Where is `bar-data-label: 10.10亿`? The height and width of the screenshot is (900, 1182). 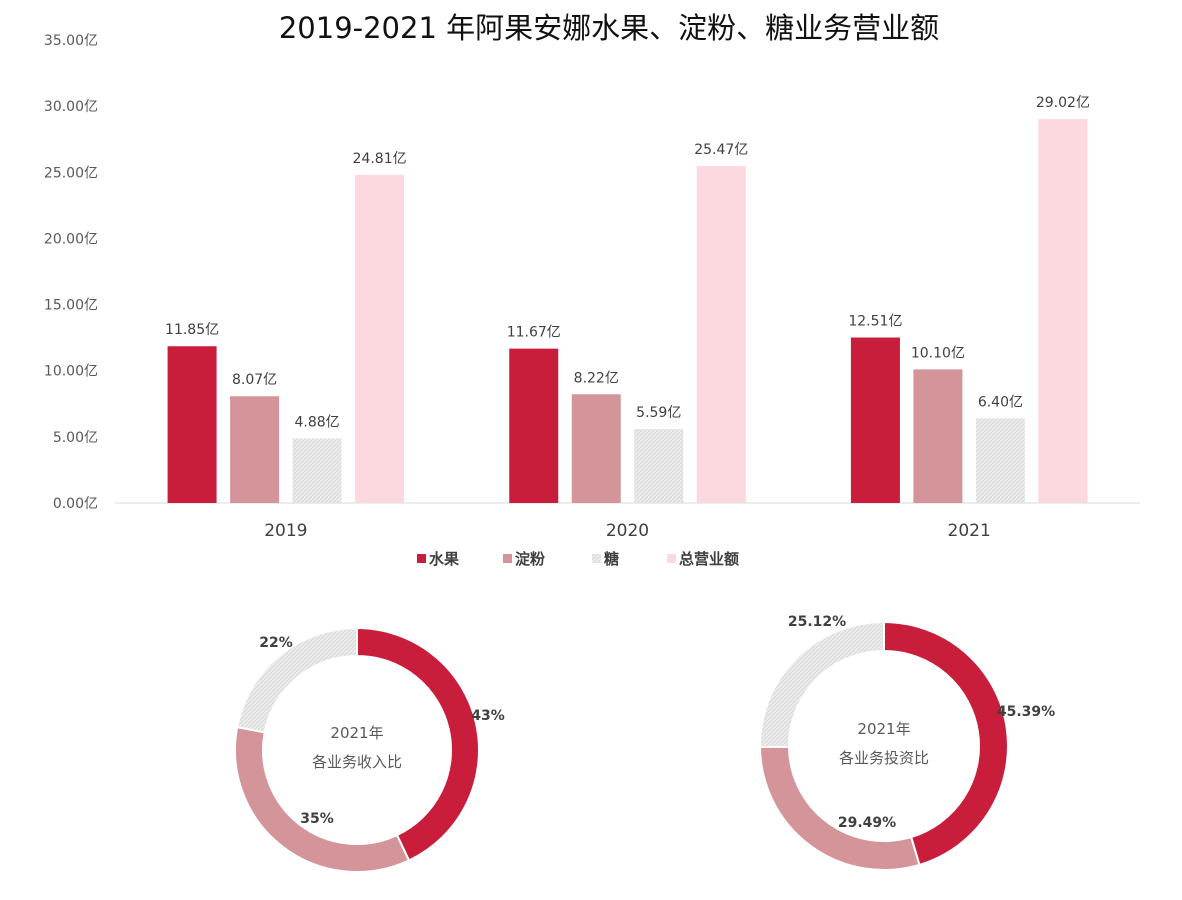
bar-data-label: 10.10亿 is located at coordinates (938, 353).